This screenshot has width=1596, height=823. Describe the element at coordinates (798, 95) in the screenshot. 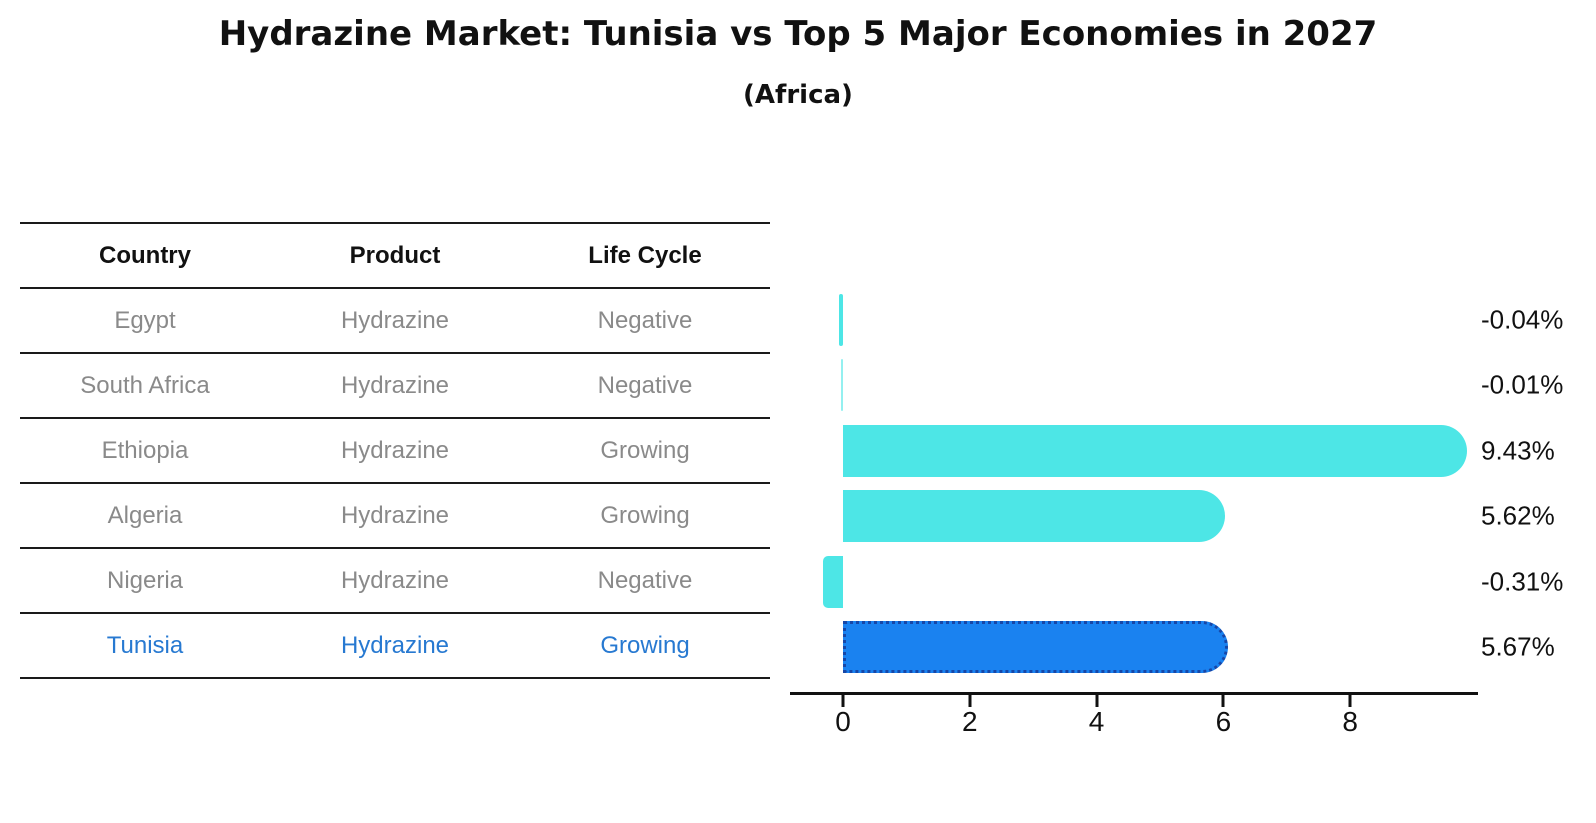

I see `chart-subtitle: (Africa)` at that location.